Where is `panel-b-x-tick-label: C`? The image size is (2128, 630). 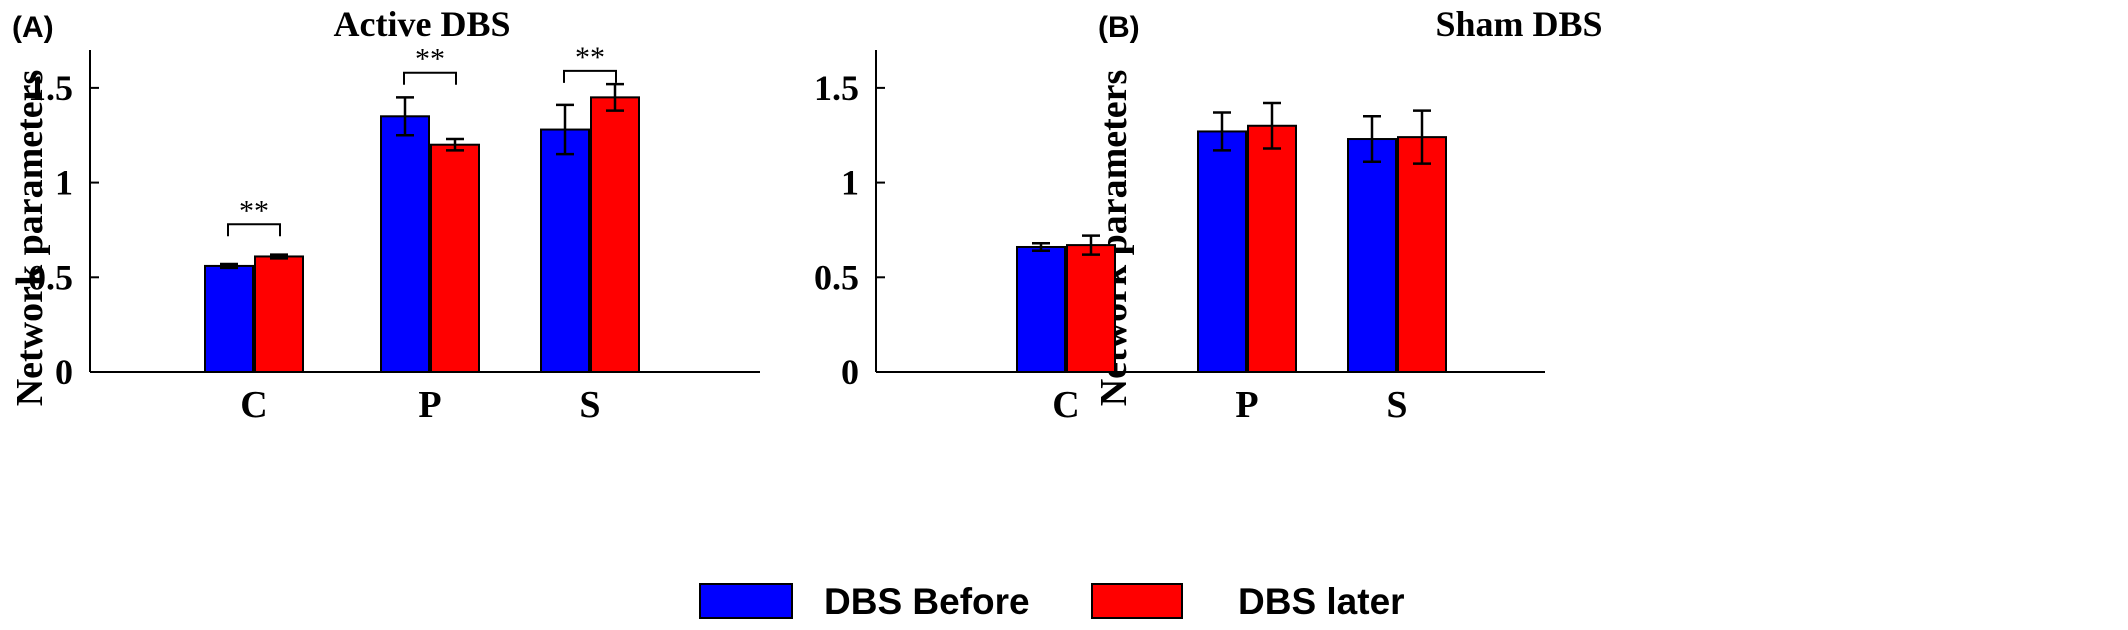
panel-b-x-tick-label: C is located at coordinates (1065, 405).